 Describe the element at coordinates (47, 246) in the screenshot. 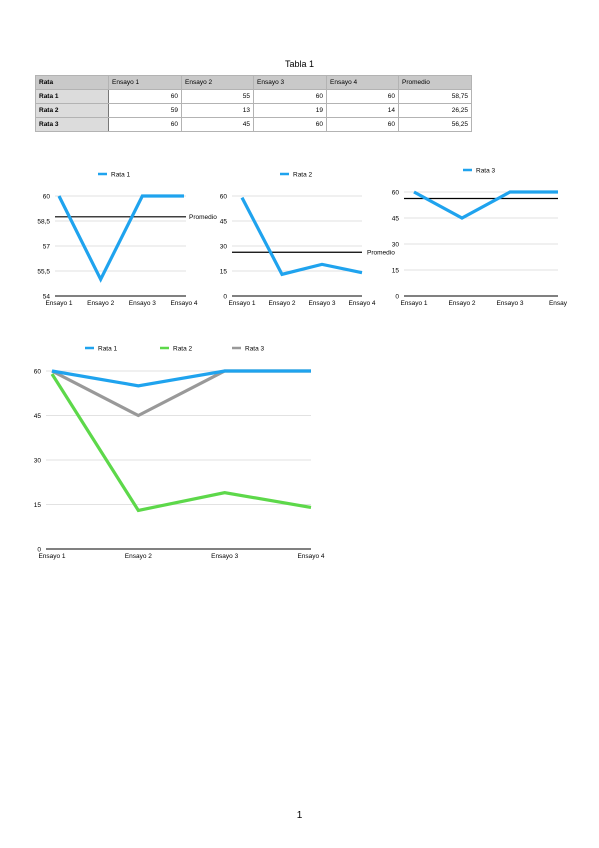

I see `y-tick-label: 57` at that location.